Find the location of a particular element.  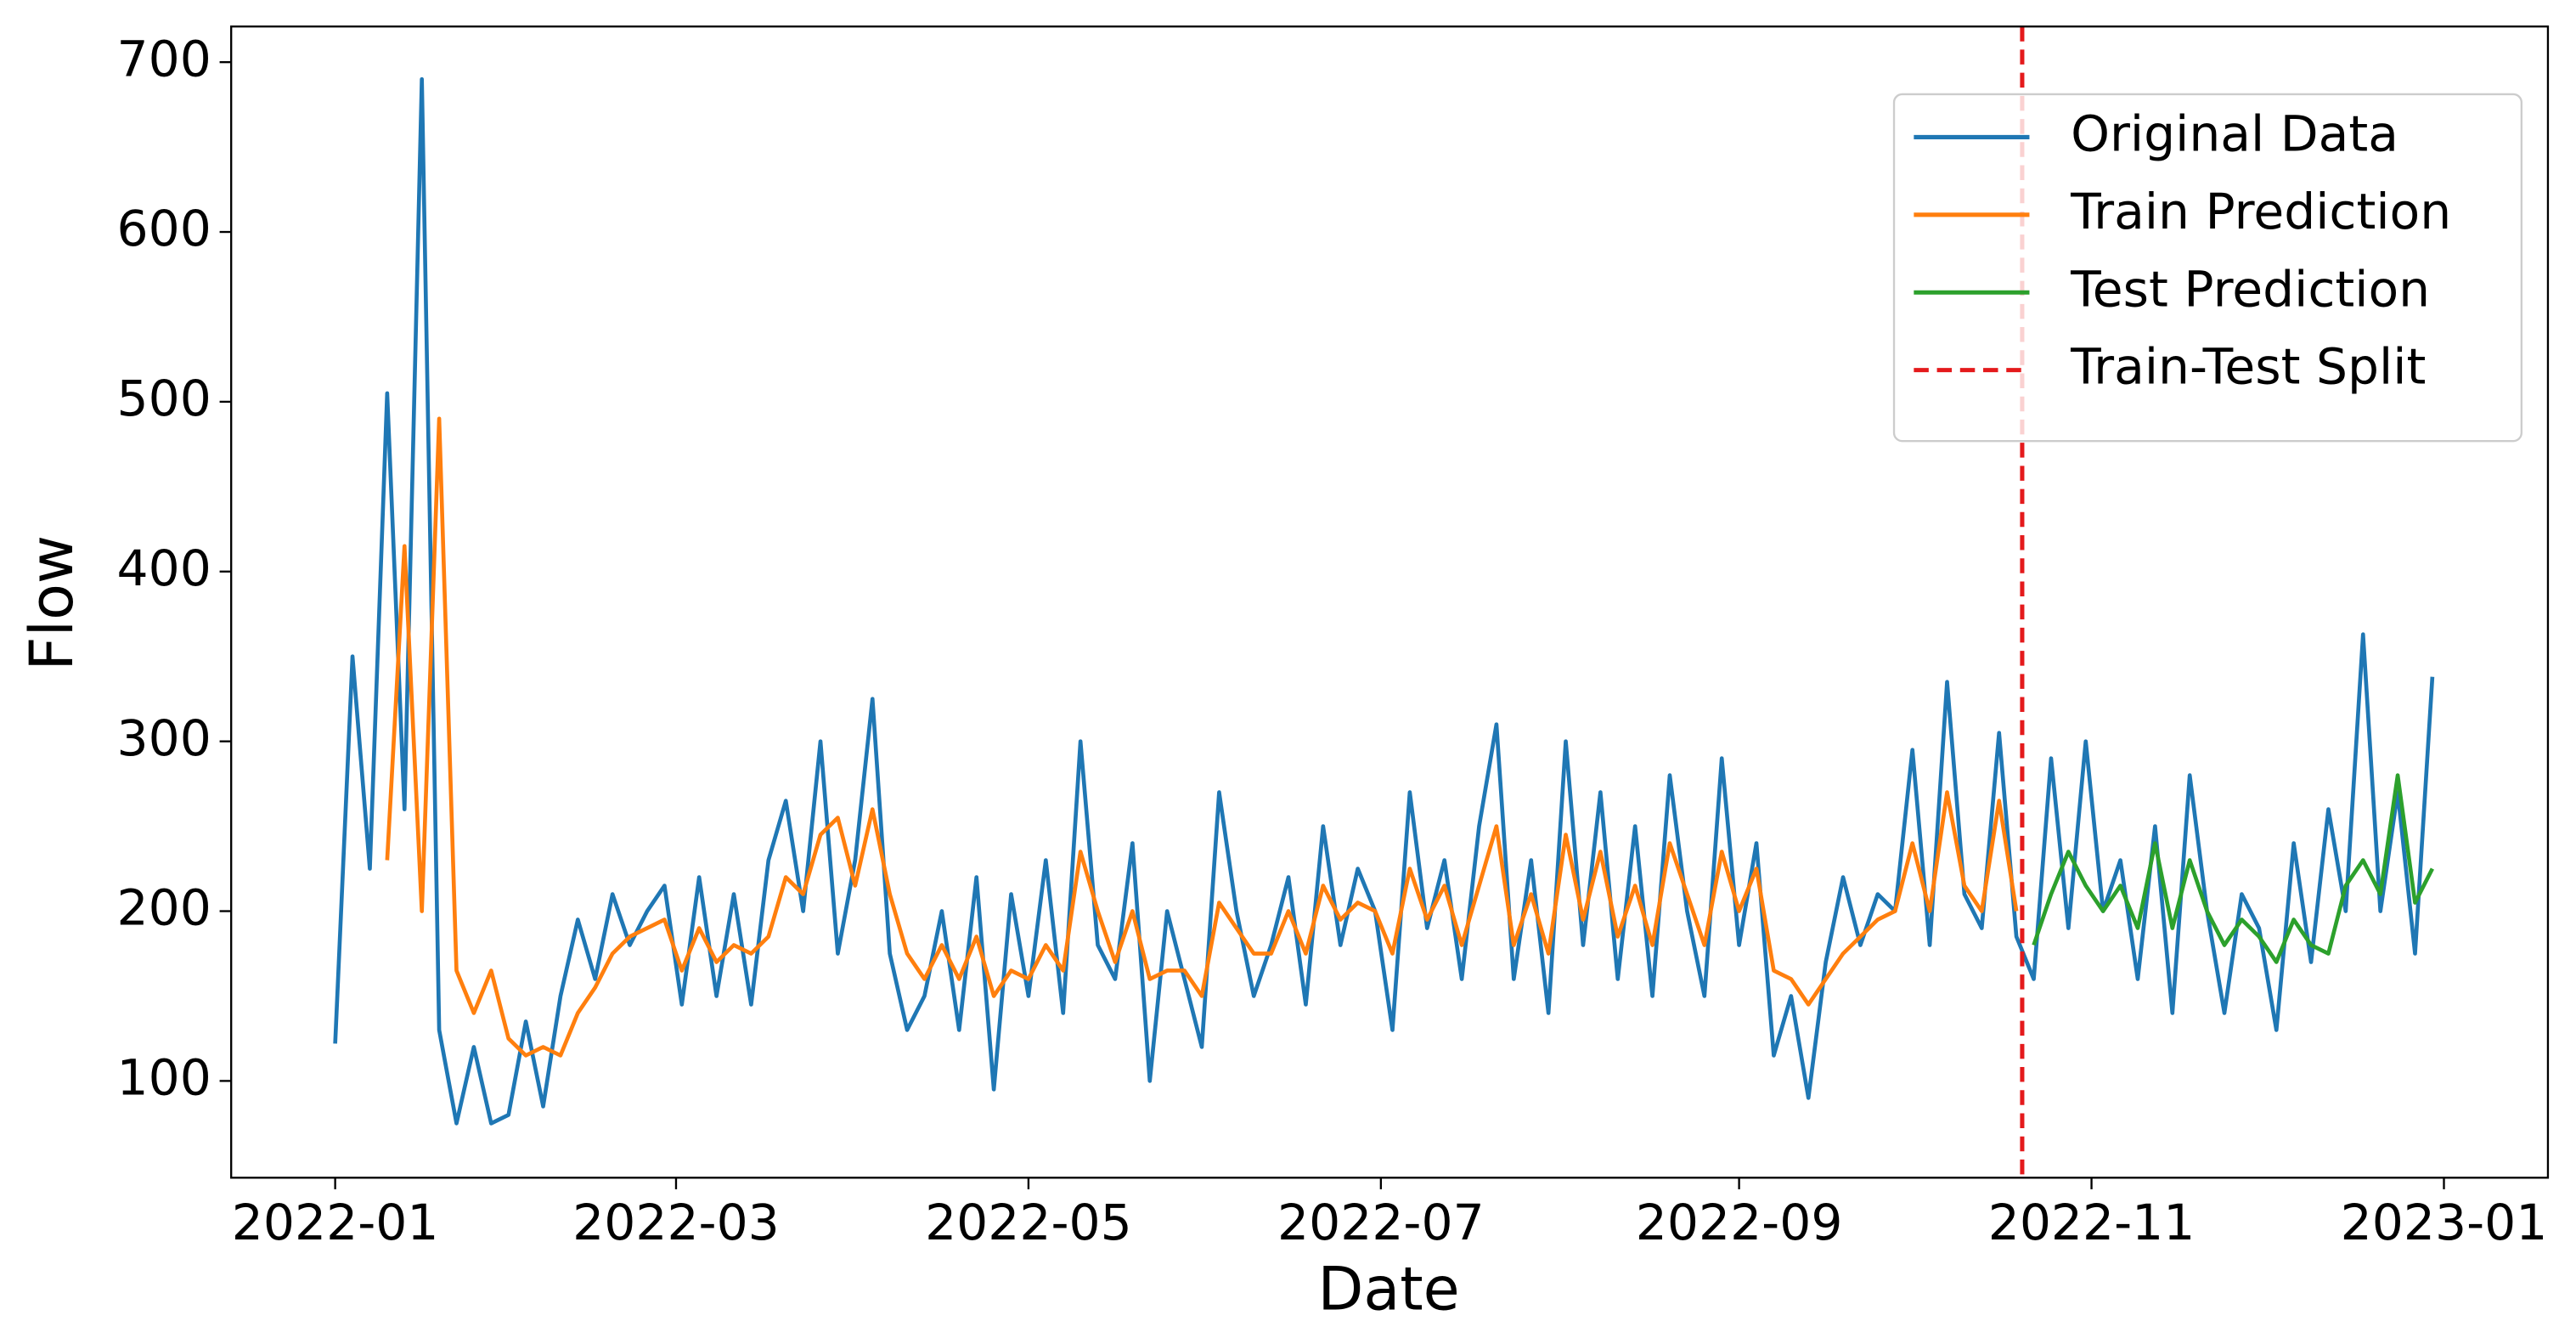

legend-box is located at coordinates (2207, 268).